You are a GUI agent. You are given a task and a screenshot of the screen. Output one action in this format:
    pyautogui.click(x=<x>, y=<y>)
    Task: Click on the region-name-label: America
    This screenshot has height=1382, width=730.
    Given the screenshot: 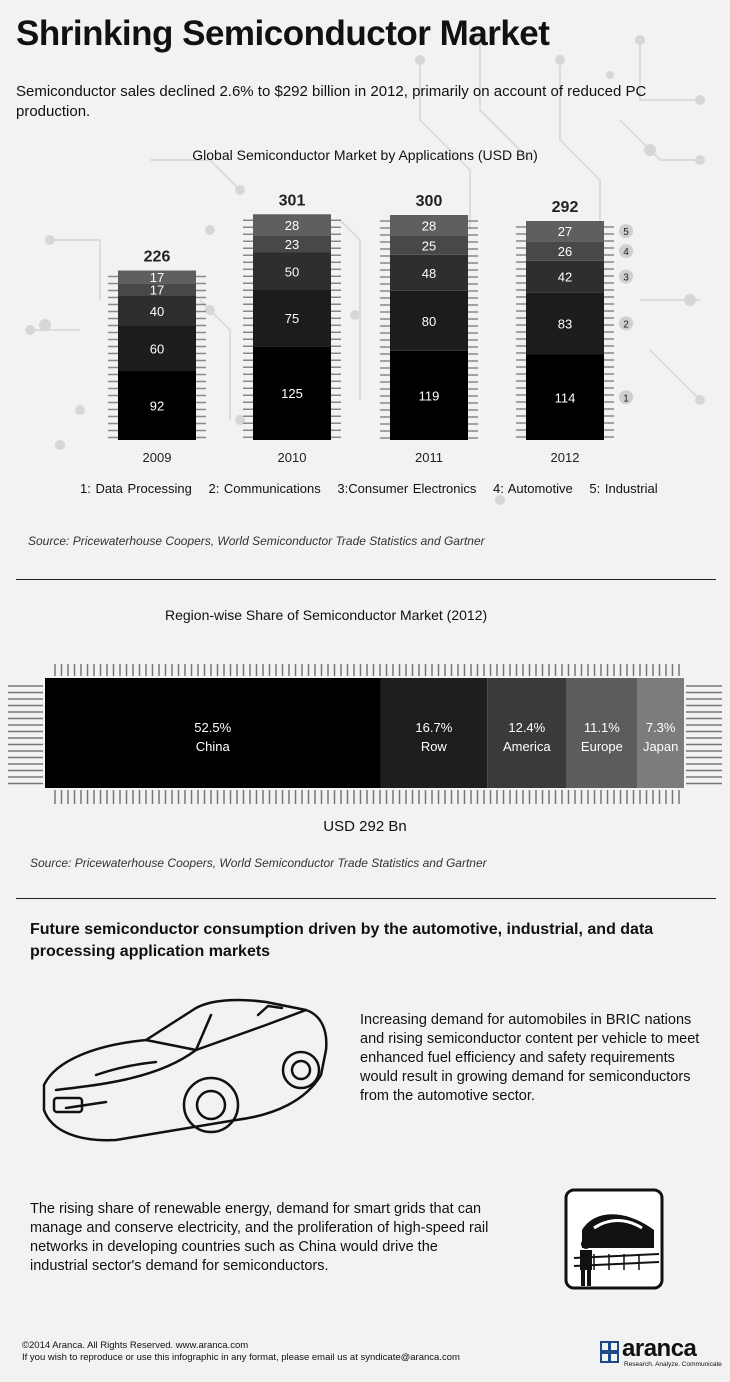 What is the action you would take?
    pyautogui.click(x=527, y=746)
    